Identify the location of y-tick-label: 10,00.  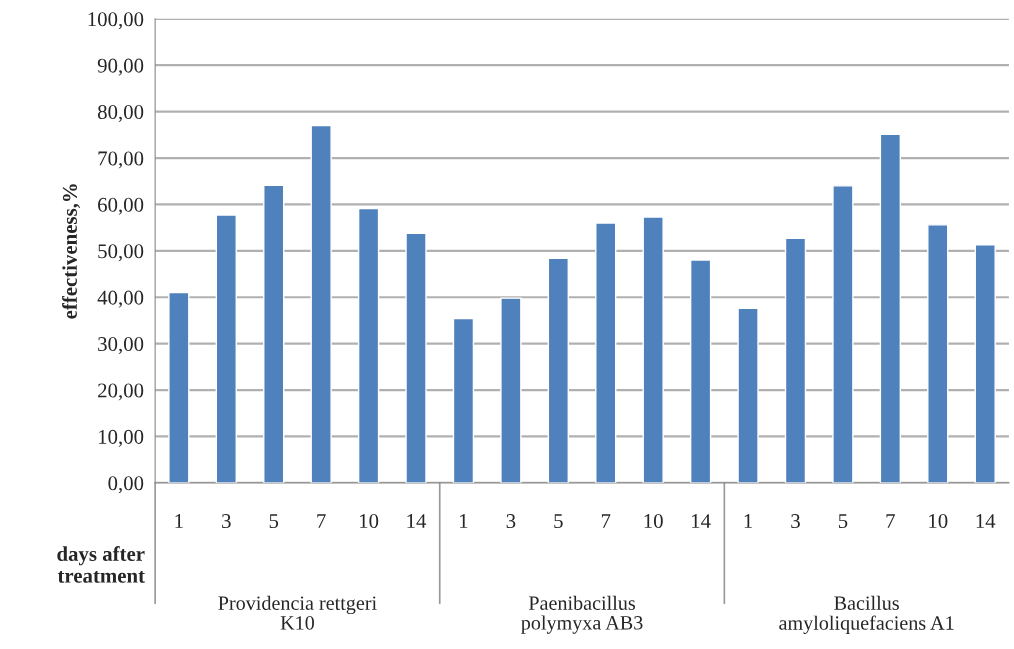
(121, 438).